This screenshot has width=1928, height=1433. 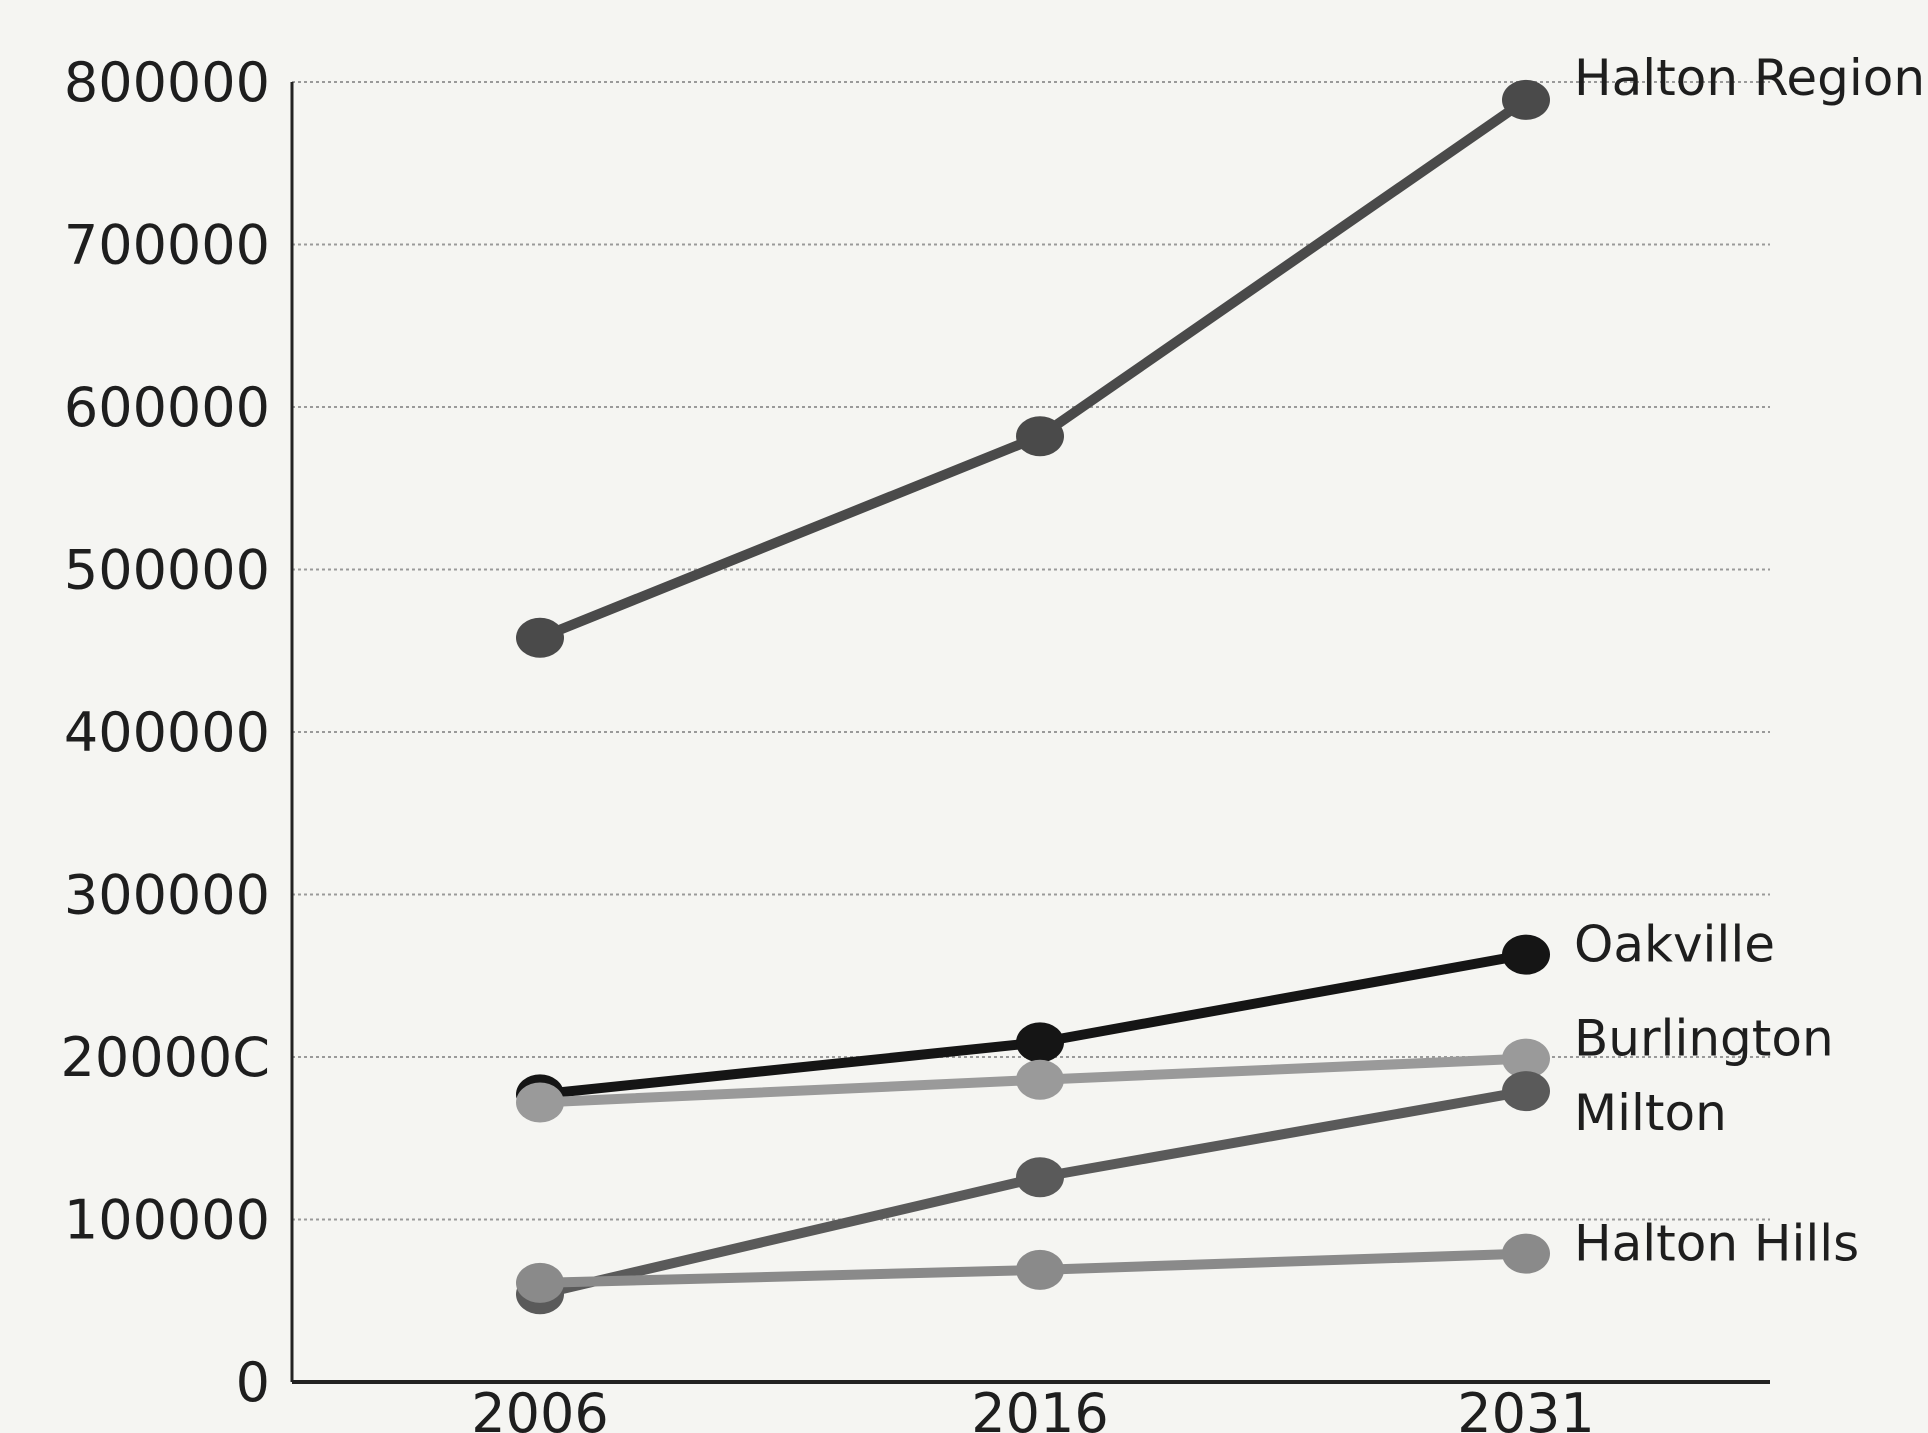 What do you see at coordinates (1040, 1079) in the screenshot?
I see `data-point-burlington-2016` at bounding box center [1040, 1079].